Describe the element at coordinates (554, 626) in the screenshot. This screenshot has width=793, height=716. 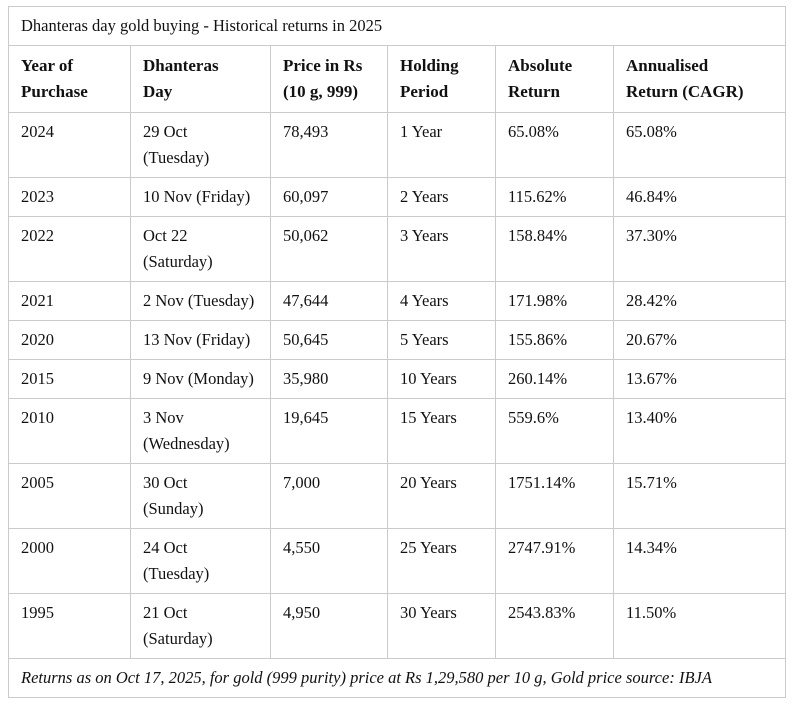
I see `cell-absolute-return: 2543.83%` at that location.